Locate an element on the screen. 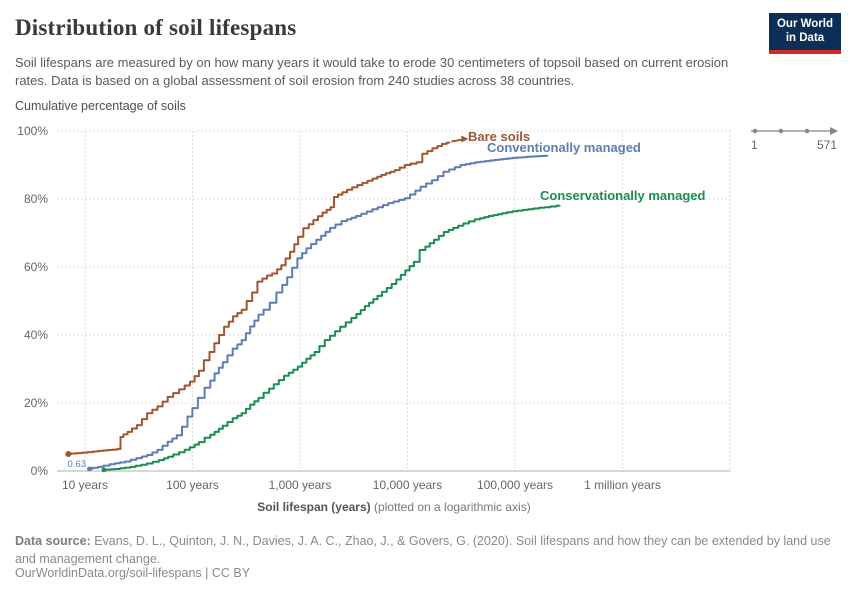 This screenshot has height=600, width=850. series-label-conventionally-managed: Conventionally managed is located at coordinates (564, 147).